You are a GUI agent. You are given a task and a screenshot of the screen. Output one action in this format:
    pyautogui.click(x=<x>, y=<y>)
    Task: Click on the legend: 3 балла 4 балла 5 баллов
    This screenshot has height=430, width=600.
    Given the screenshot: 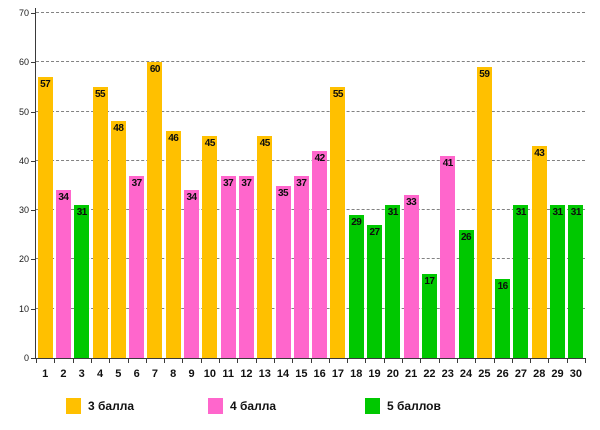 What is the action you would take?
    pyautogui.click(x=300, y=409)
    